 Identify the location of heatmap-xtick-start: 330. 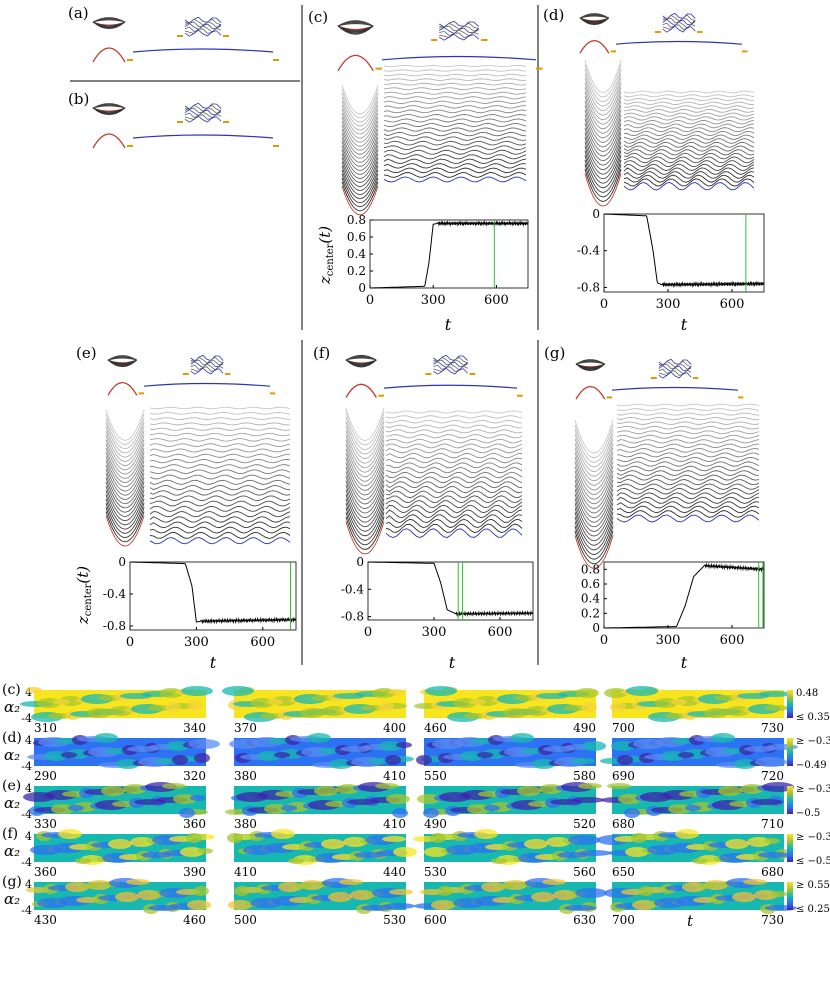
(45, 824).